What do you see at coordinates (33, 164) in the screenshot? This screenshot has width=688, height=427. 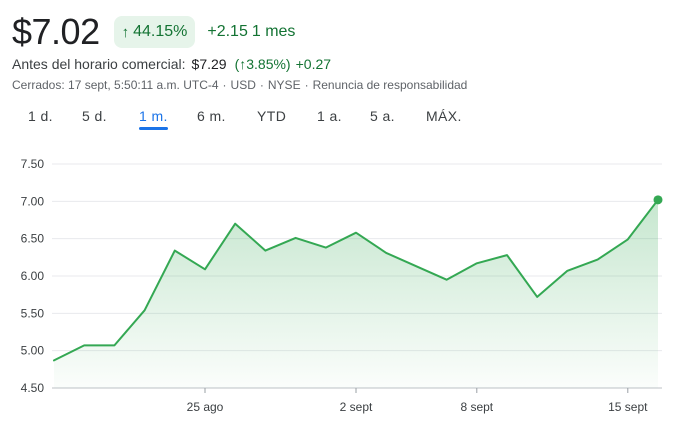 I see `y-tick-label: 7.50` at bounding box center [33, 164].